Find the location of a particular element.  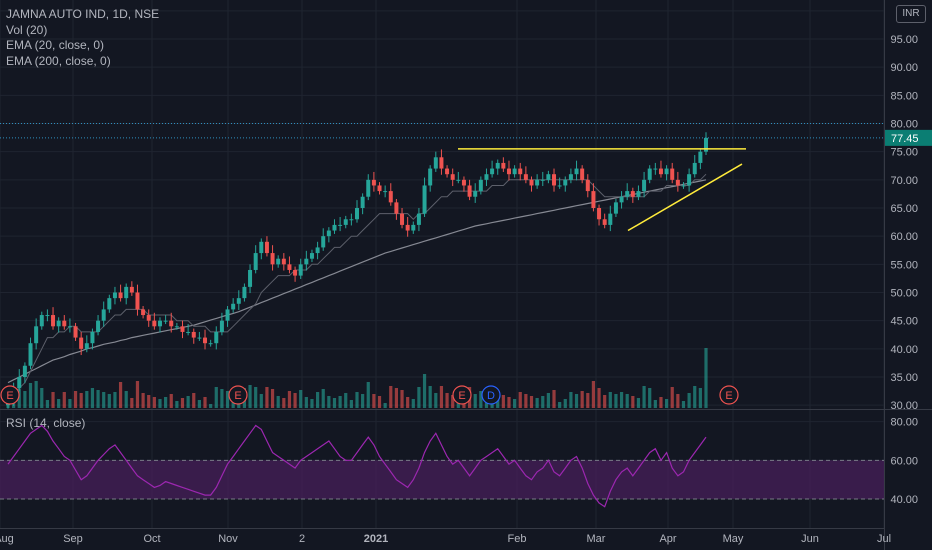

legend-ema200: EMA (200, close, 0) is located at coordinates (58, 60).